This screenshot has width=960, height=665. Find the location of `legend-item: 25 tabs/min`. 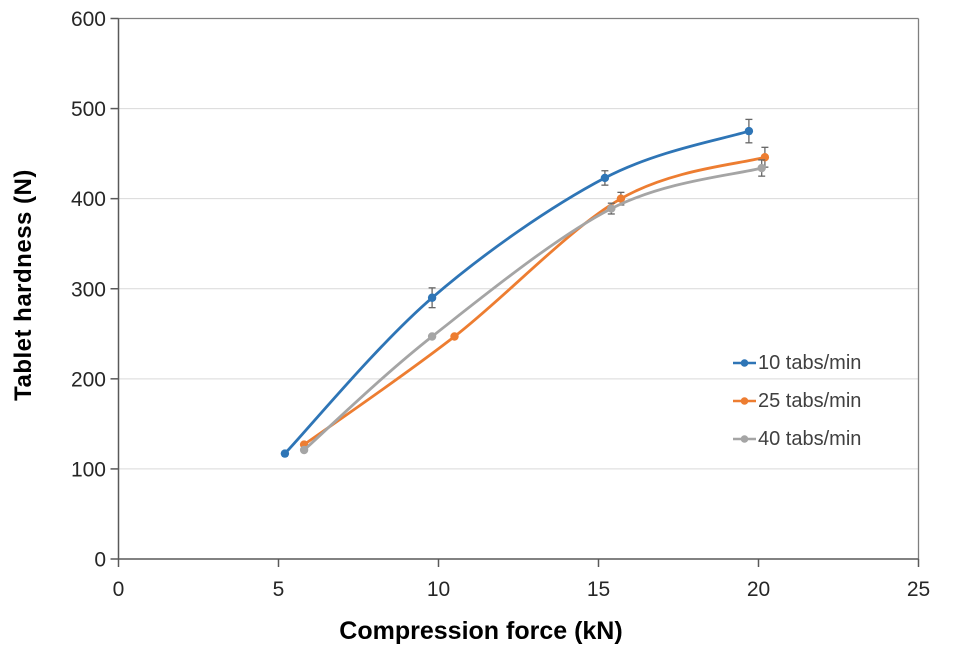

legend-item: 25 tabs/min is located at coordinates (797, 401).